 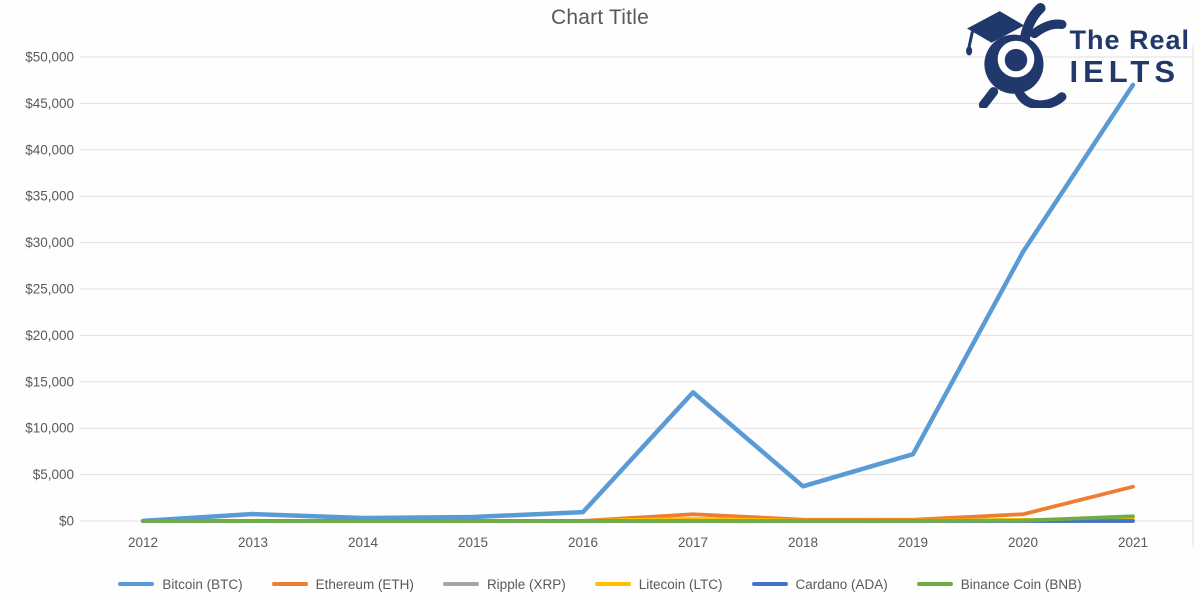 What do you see at coordinates (49, 149) in the screenshot?
I see `y-axis-tick-label: $40,000` at bounding box center [49, 149].